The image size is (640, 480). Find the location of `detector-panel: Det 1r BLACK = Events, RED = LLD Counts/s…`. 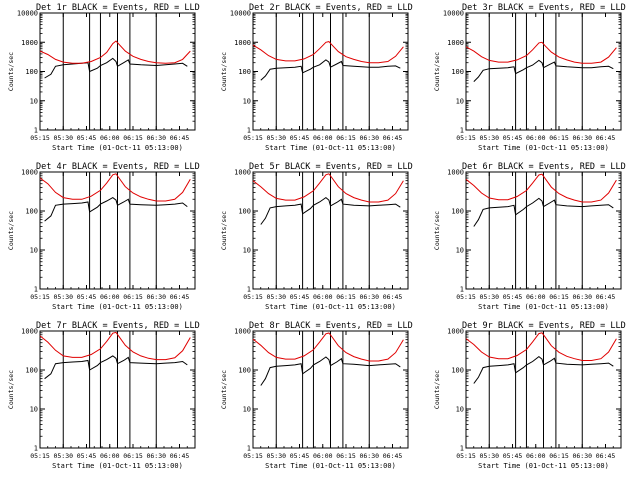

detector-panel: Det 1r BLACK = Events, RED = LLD Counts/s… is located at coordinates (103, 77).